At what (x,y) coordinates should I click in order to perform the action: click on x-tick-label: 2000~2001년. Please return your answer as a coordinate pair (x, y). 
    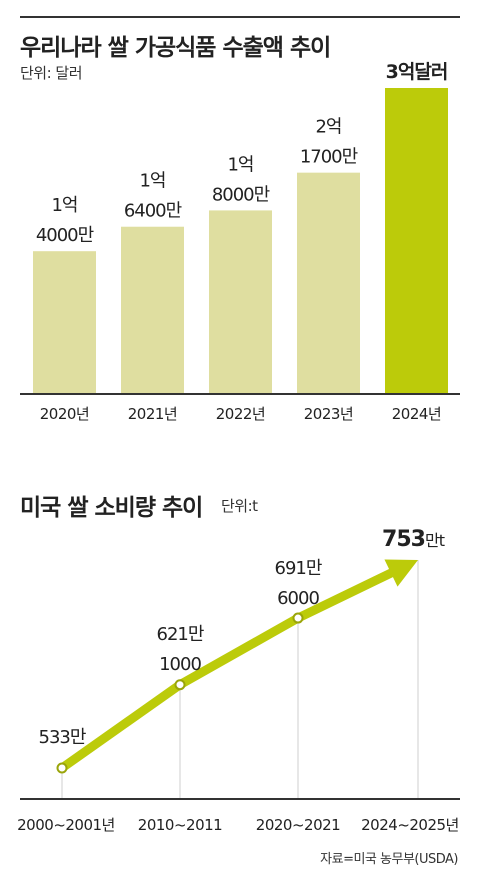
    Looking at the image, I should click on (66, 825).